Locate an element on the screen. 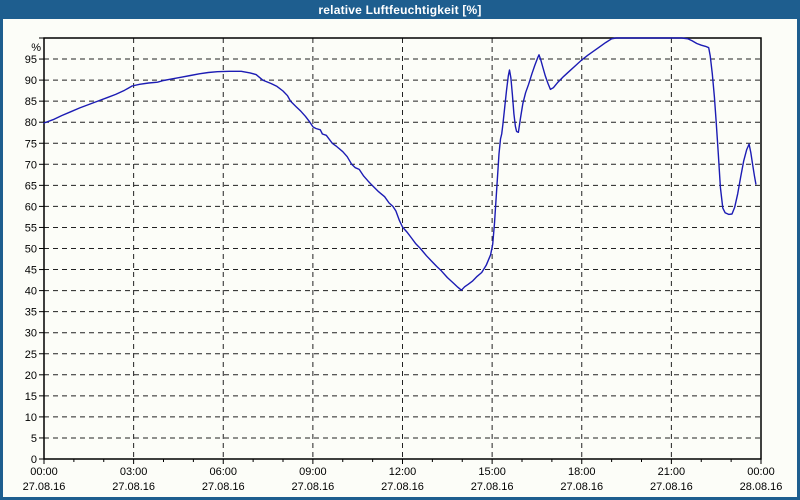 This screenshot has height=500, width=800. window-title: relative Luftfeuchtigkeit [%] is located at coordinates (400, 9).